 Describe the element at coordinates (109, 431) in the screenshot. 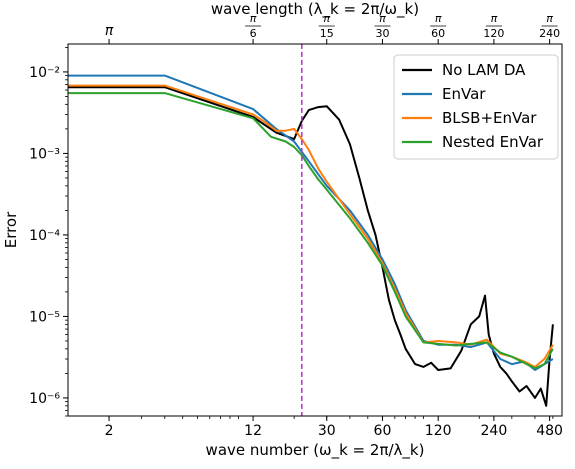

I see `x-tick-label: 2` at that location.